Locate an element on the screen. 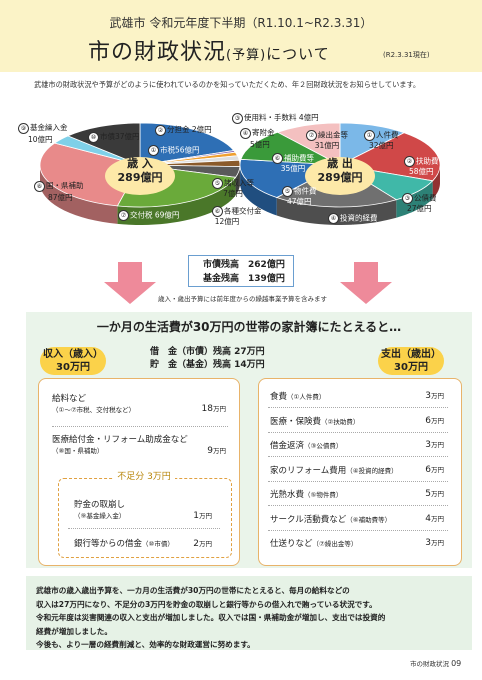  pie-slice-繰出金等 is located at coordinates (308, 144).